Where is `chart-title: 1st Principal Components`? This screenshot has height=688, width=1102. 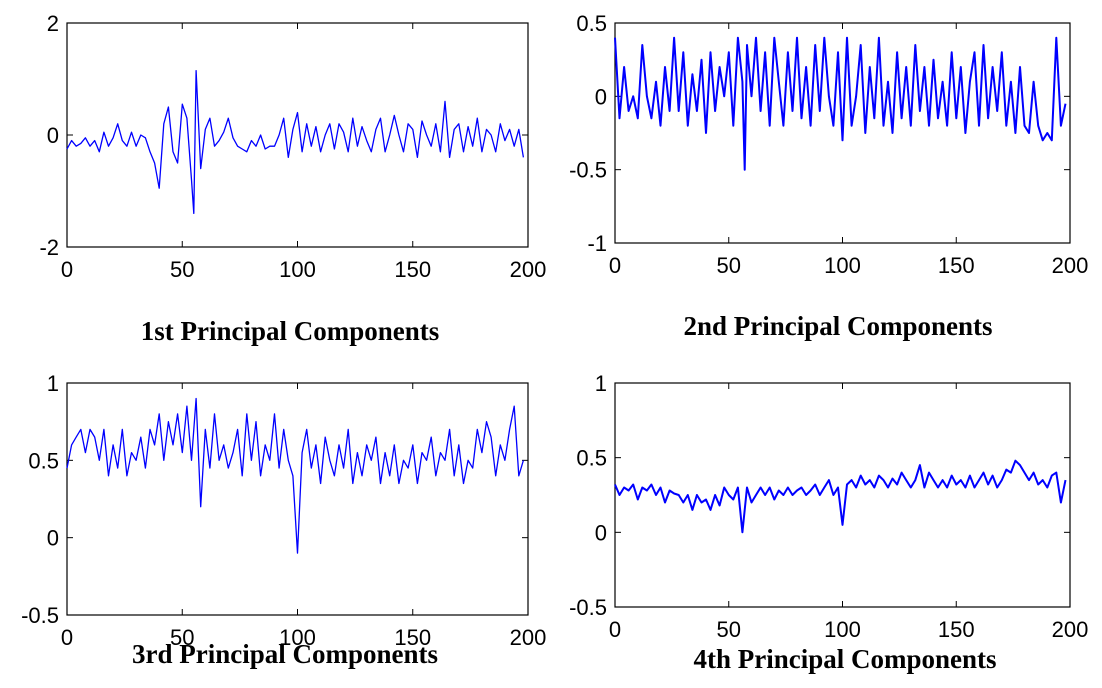
chart-title: 1st Principal Components is located at coordinates (290, 331).